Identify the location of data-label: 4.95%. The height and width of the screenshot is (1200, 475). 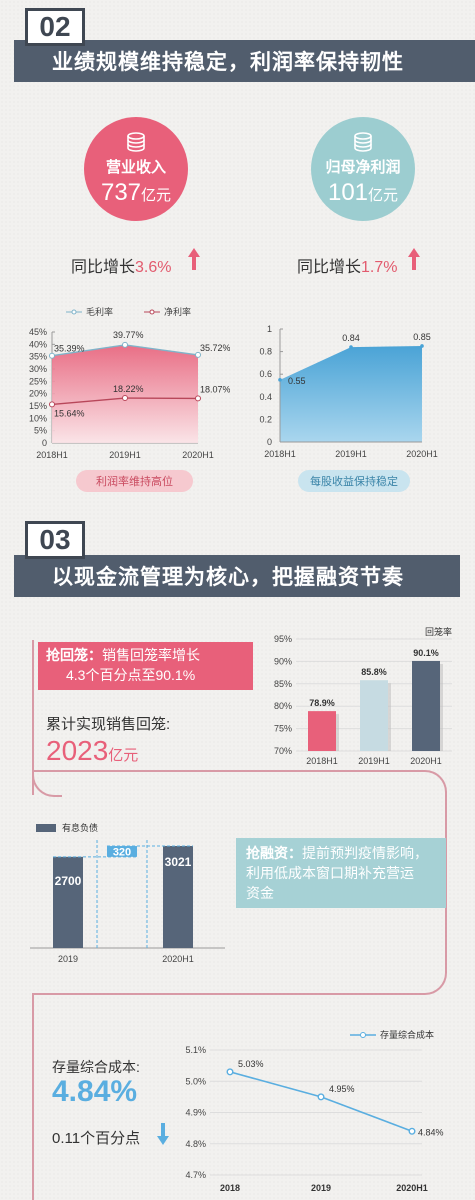
(342, 1089).